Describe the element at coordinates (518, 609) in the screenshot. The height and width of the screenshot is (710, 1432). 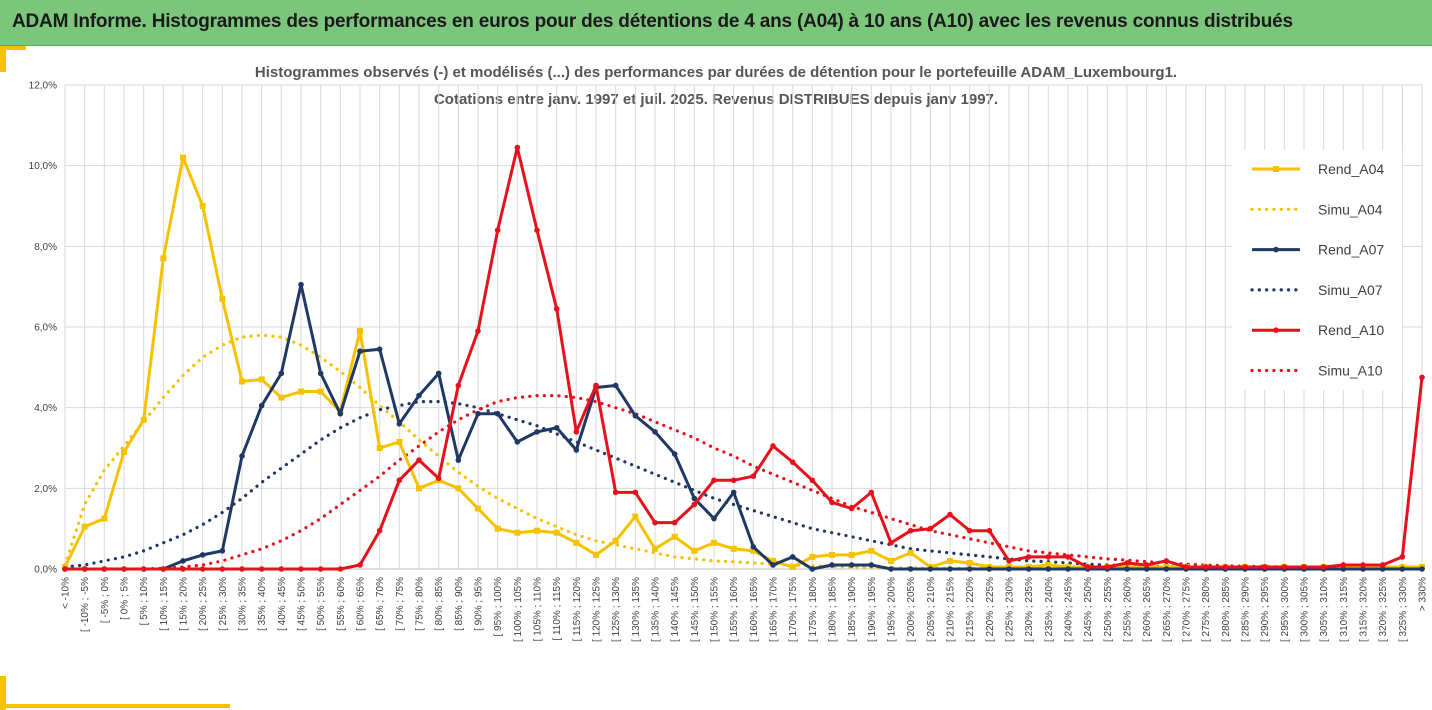
I see `x-tick-label: [ 100% ; 105%` at that location.